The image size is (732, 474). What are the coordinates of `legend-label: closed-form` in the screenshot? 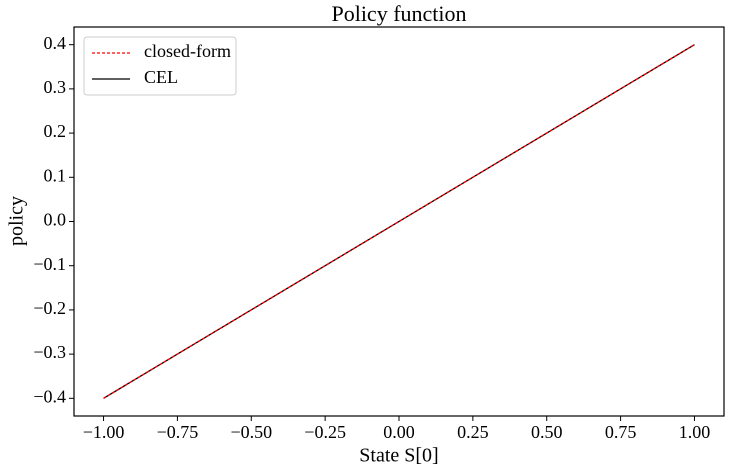 It's located at (187, 51).